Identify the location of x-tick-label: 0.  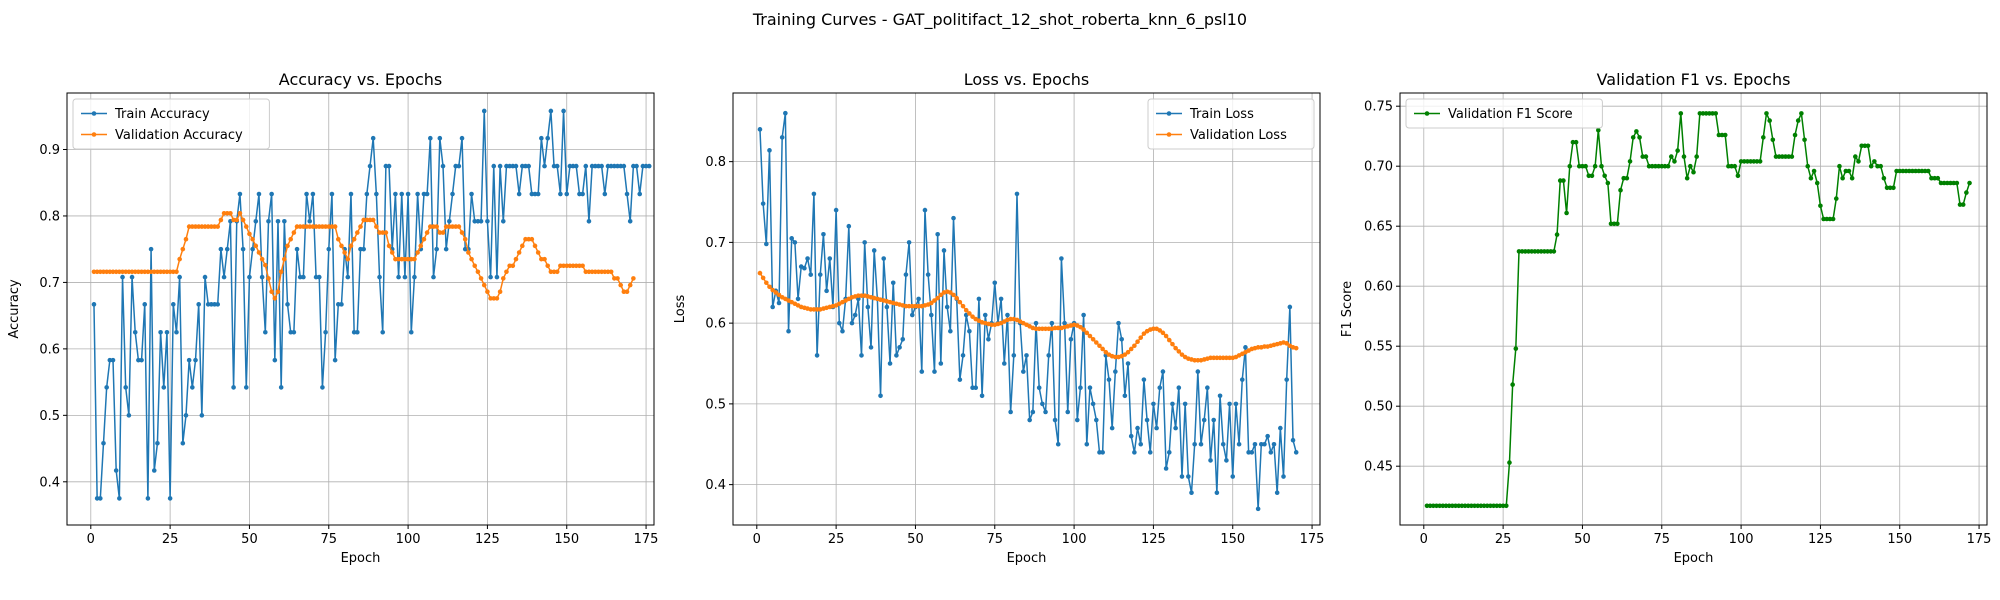
(91, 539).